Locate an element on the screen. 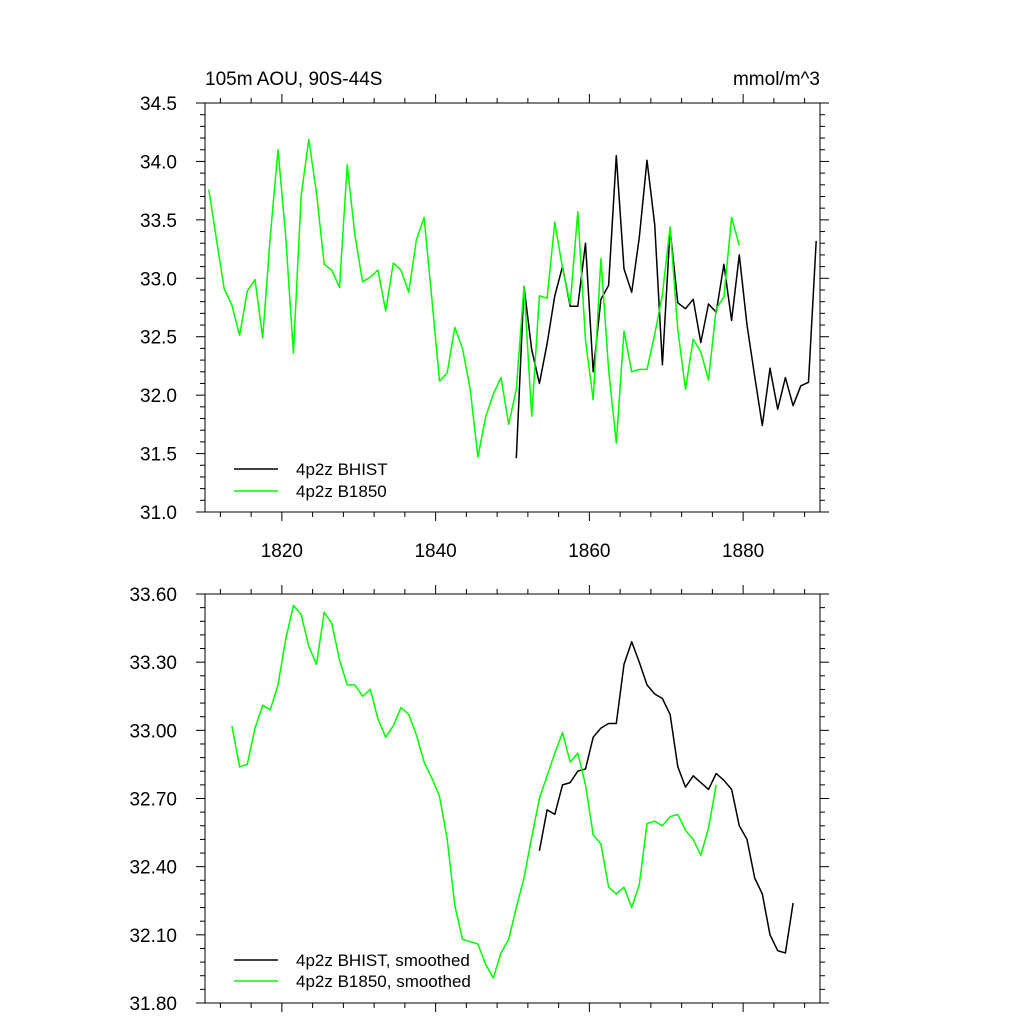 This screenshot has height=1024, width=1024. panel-top-legend: 4p2z BHIST 4p2z B1850 is located at coordinates (311, 480).